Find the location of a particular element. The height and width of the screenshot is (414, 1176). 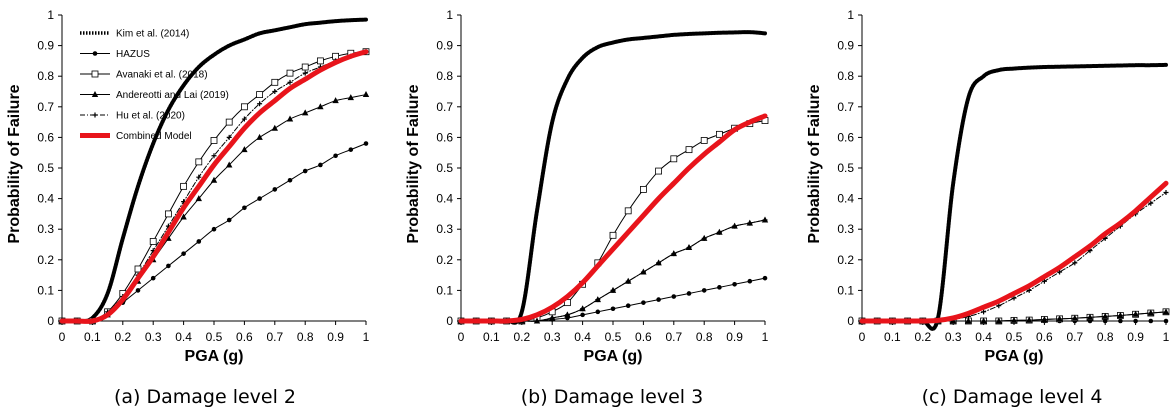

x-tick-label: 0.2 is located at coordinates (122, 337).